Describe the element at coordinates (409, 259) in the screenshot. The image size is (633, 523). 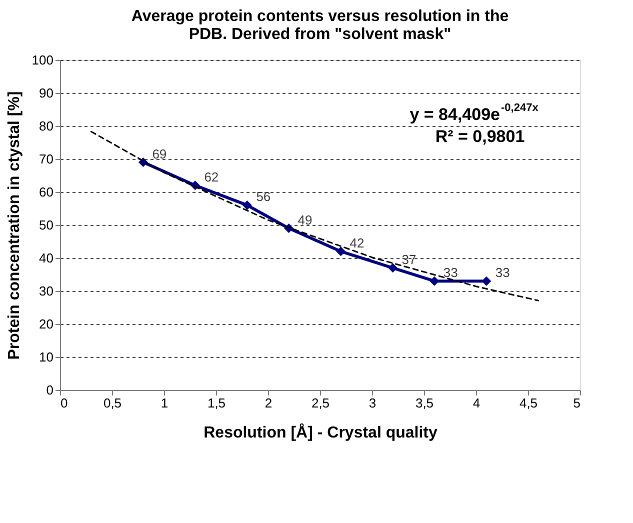
I see `data-label: 37` at that location.